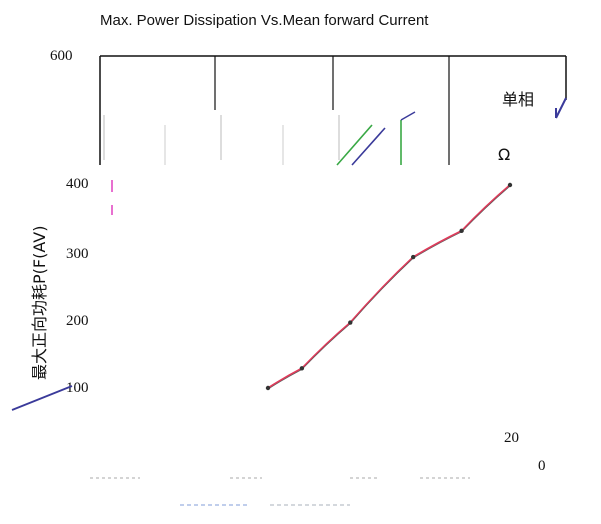  I want to click on blue-accent, so click(561, 108).